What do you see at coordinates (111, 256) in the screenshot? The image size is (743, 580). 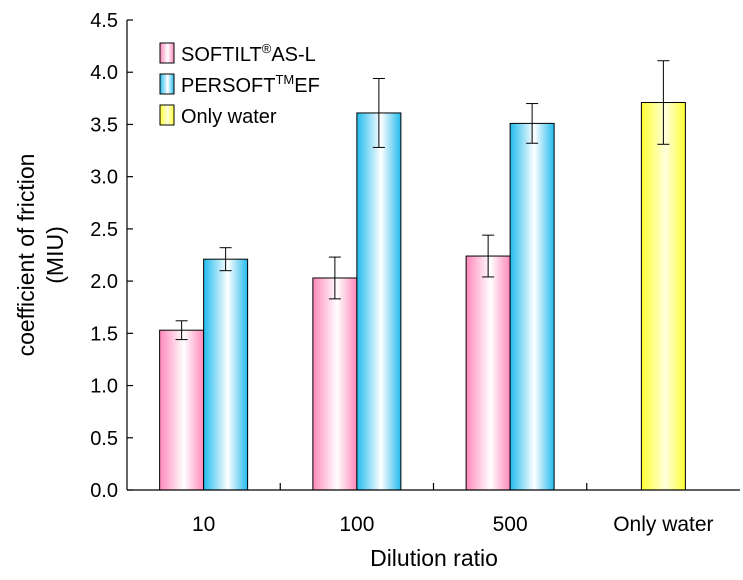 I see `y-ticks: 0.0 0.5 1.0 1.5 2.0 2.5 3.0 3.5 4.0 4.5` at bounding box center [111, 256].